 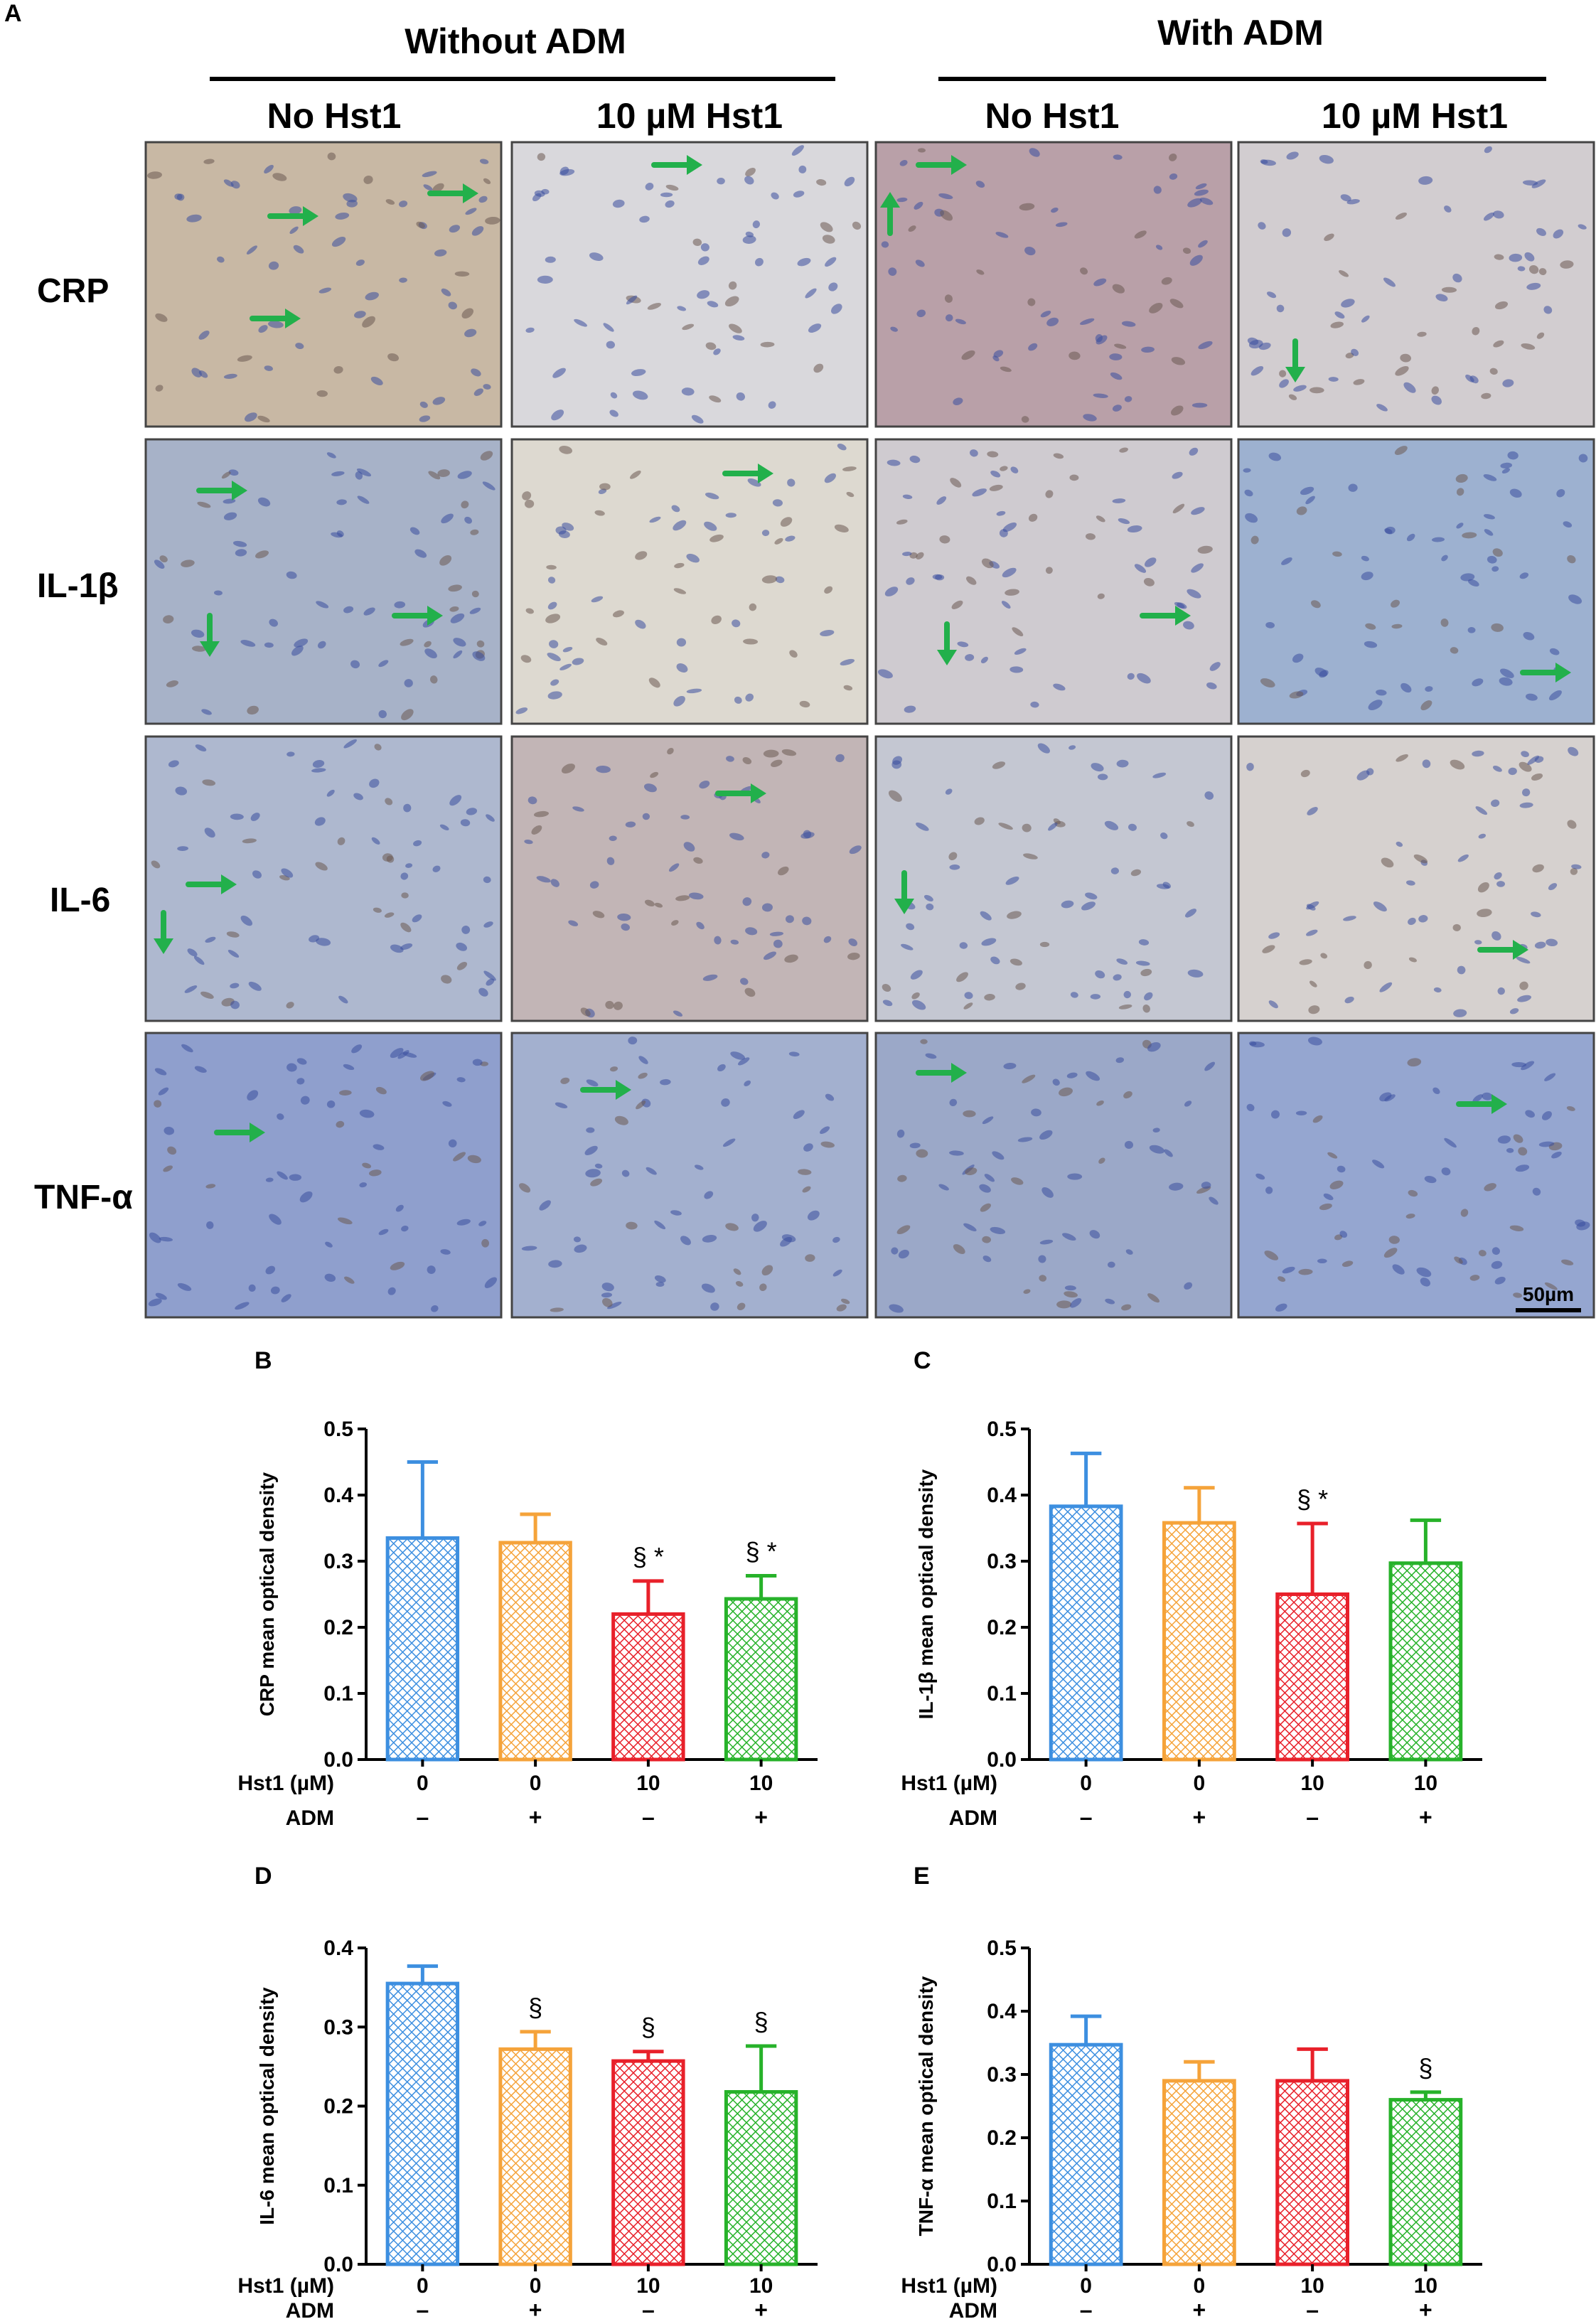 I want to click on panel-label: B, so click(x=263, y=1360).